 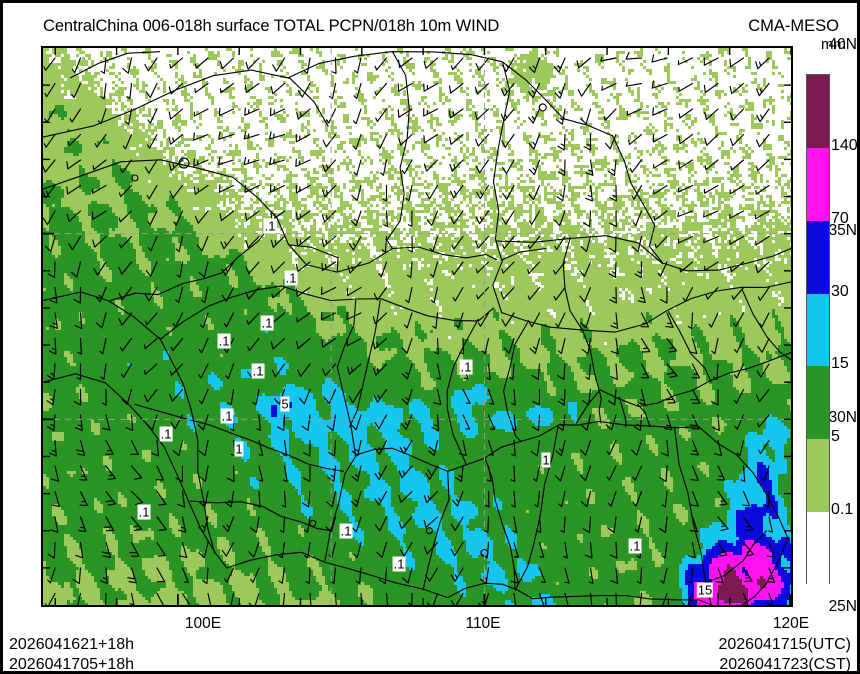 I want to click on xtick-label-2: 120E, so click(x=791, y=623).